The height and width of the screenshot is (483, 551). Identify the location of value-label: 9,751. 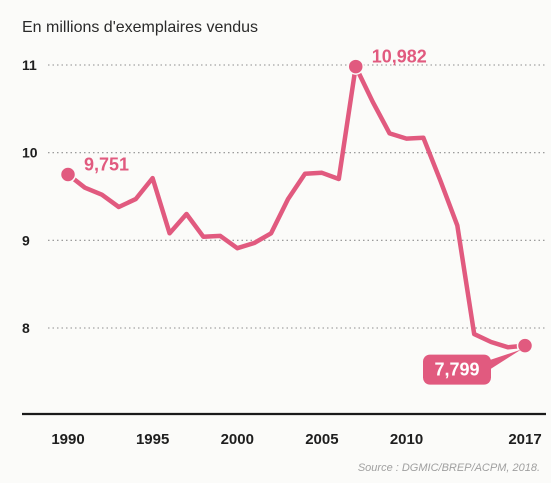
(106, 164).